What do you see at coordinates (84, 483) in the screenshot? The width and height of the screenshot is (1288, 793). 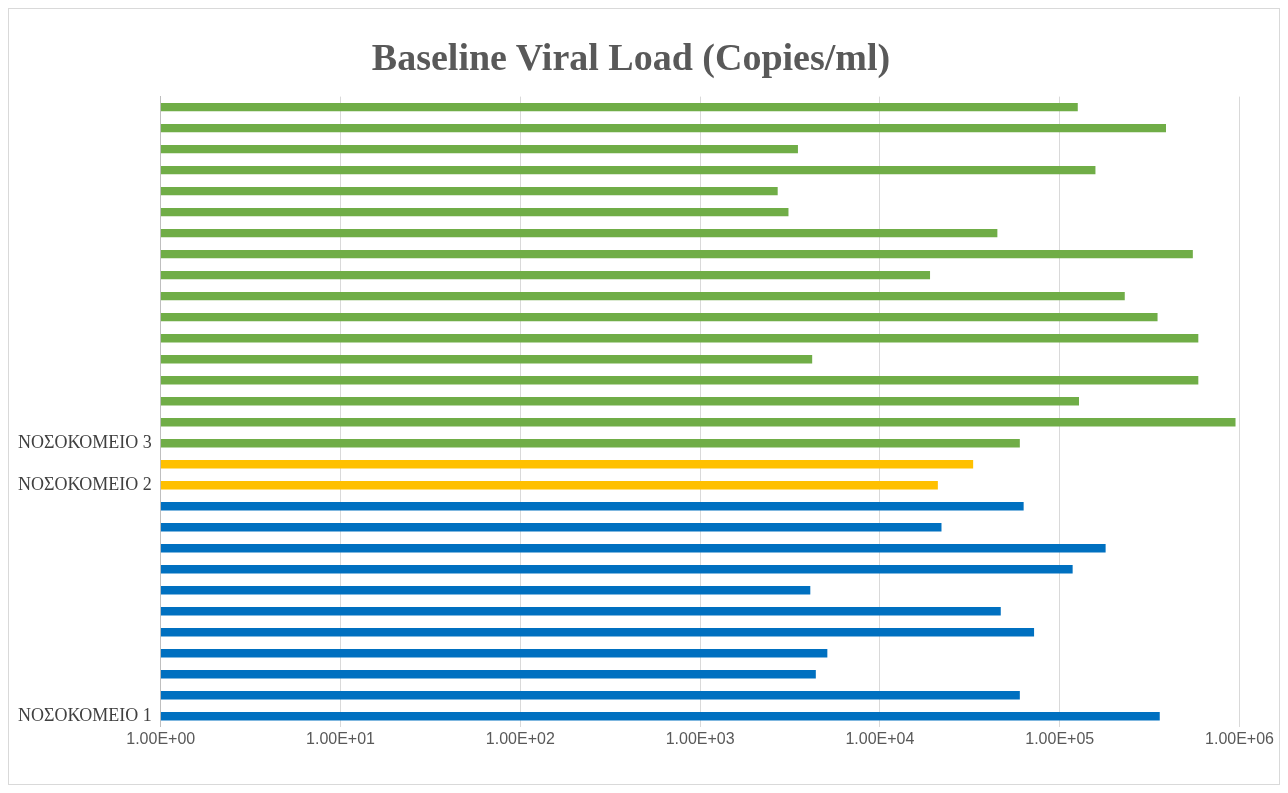 I see `y-tick-label: ΝΟΣΟΚΟΜΕΙΟ 2` at bounding box center [84, 483].